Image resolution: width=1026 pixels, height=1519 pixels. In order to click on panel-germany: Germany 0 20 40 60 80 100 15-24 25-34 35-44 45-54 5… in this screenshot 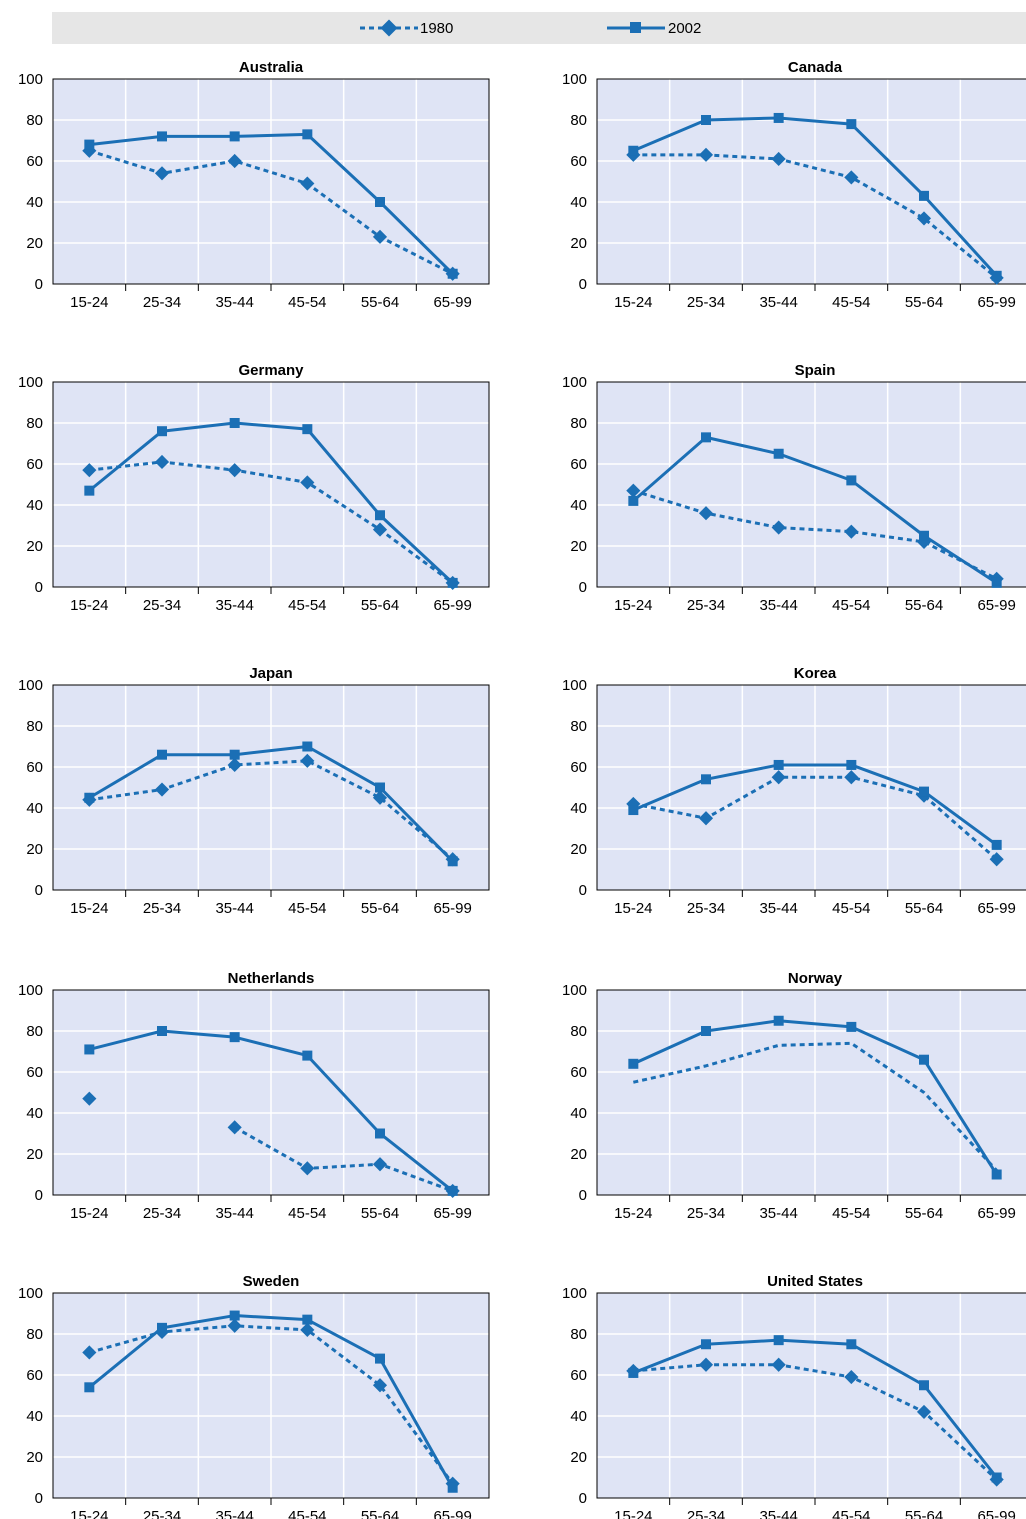, I will do `click(254, 488)`.